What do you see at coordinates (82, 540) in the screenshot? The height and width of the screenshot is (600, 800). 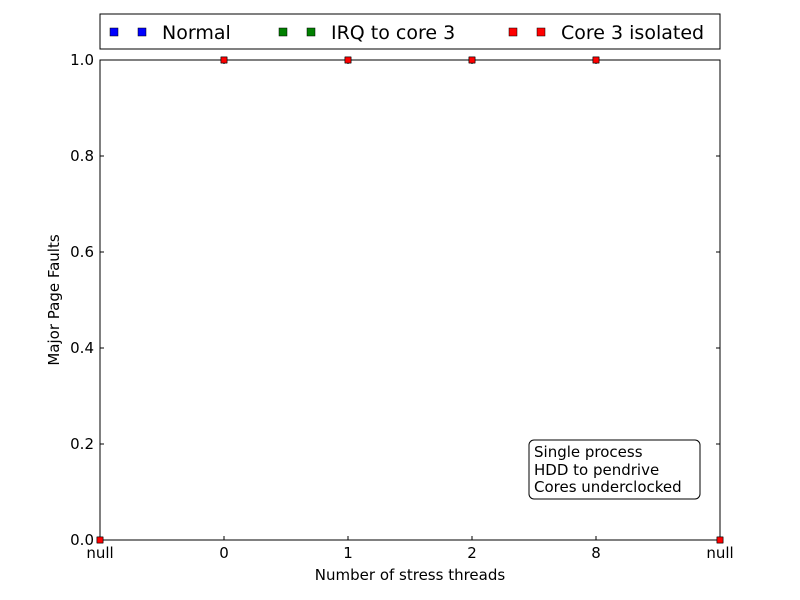 I see `y-tick-label: 0.0` at bounding box center [82, 540].